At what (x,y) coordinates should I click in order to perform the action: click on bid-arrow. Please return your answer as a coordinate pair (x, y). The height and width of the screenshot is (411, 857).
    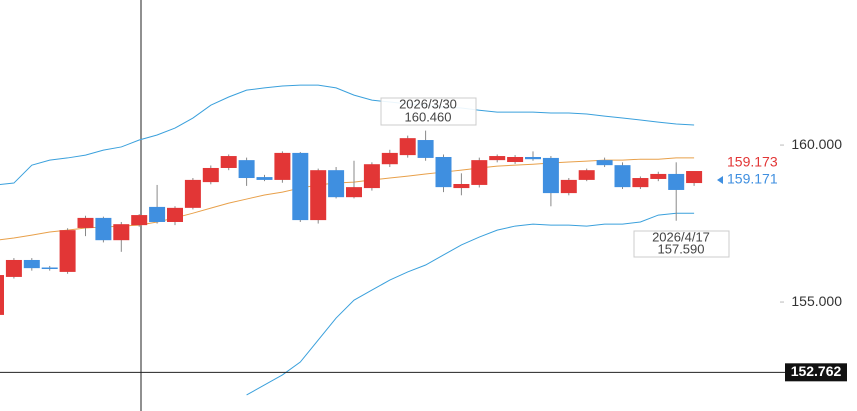
    Looking at the image, I should click on (720, 180).